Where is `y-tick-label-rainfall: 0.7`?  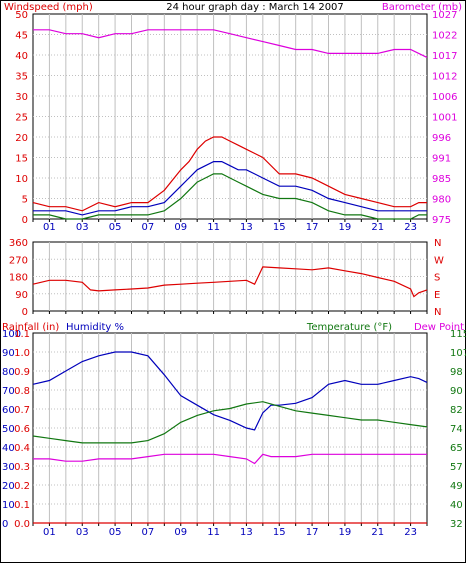
y-tick-label-rainfall: 0.7 is located at coordinates (22, 410).